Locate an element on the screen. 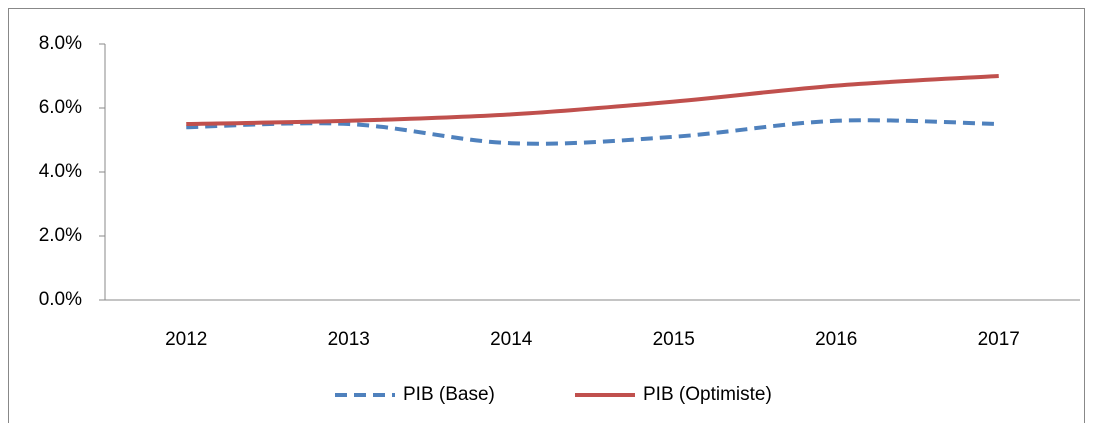  x-tick-label: 2016 is located at coordinates (836, 339).